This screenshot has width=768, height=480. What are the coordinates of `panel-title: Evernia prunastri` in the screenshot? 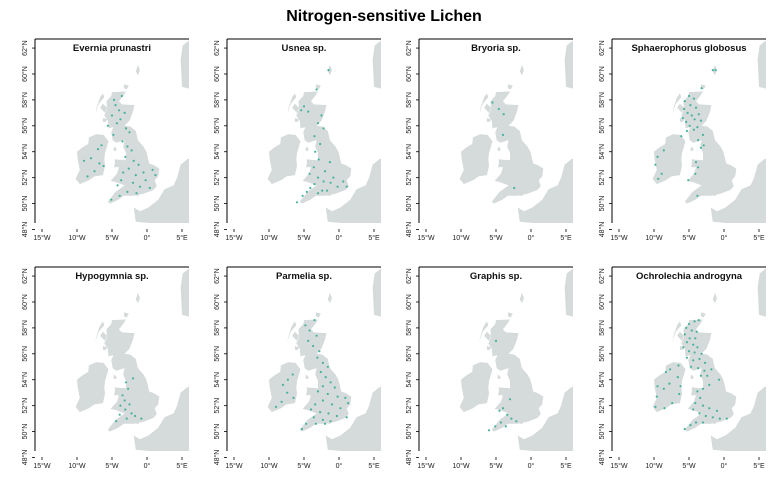 It's located at (112, 48).